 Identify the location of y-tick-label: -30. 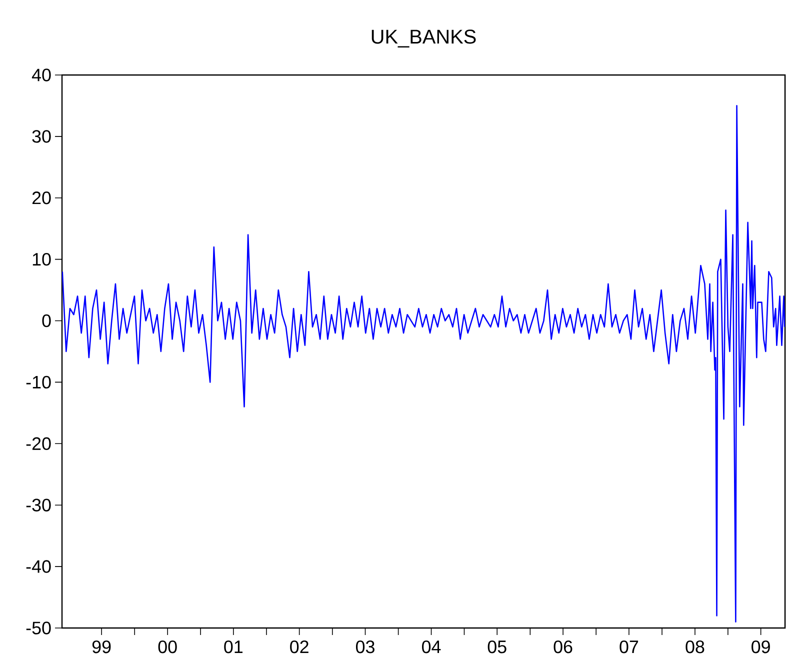
(38, 505).